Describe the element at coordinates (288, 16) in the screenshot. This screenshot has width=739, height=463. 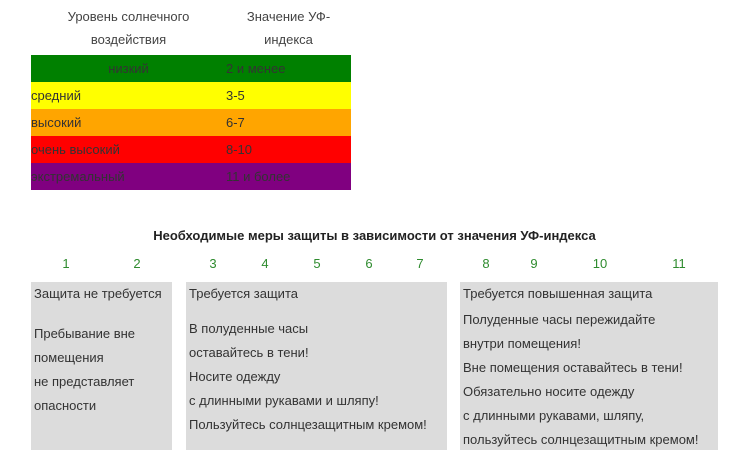
I see `header-uv-index-line1: Значение УФ-` at that location.